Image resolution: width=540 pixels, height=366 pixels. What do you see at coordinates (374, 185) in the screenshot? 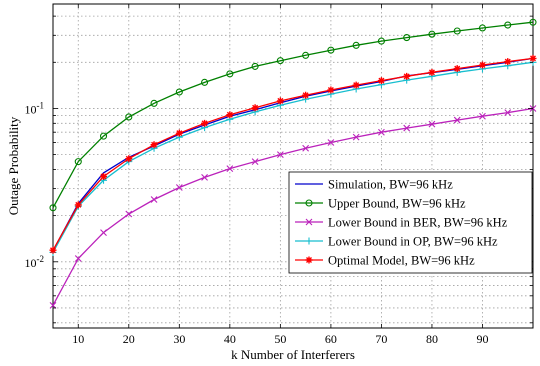
I see `legend-entry: Simulation, BW=96 kHz` at bounding box center [374, 185].